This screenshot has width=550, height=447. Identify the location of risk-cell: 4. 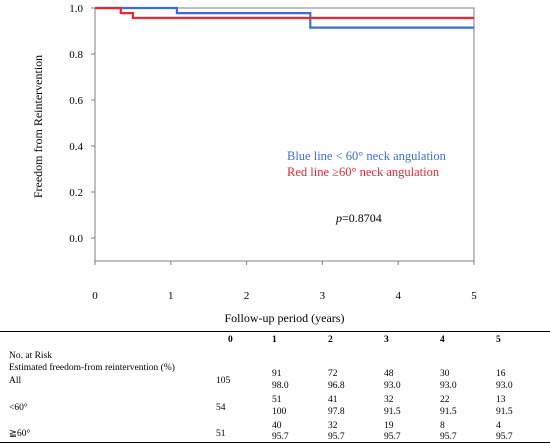
(498, 426).